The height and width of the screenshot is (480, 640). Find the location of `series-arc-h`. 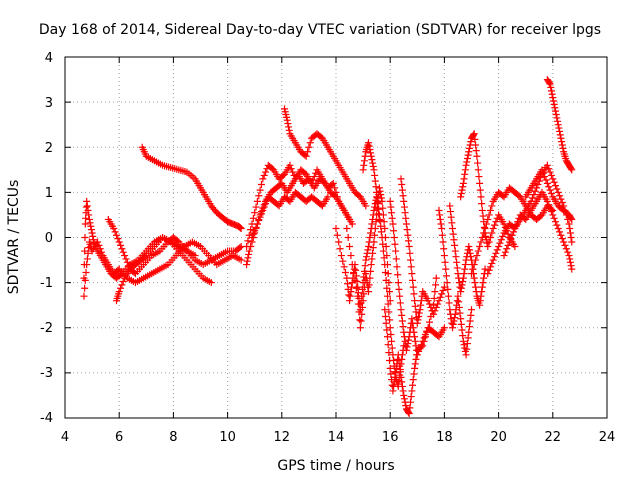

series-arc-h is located at coordinates (325, 157).